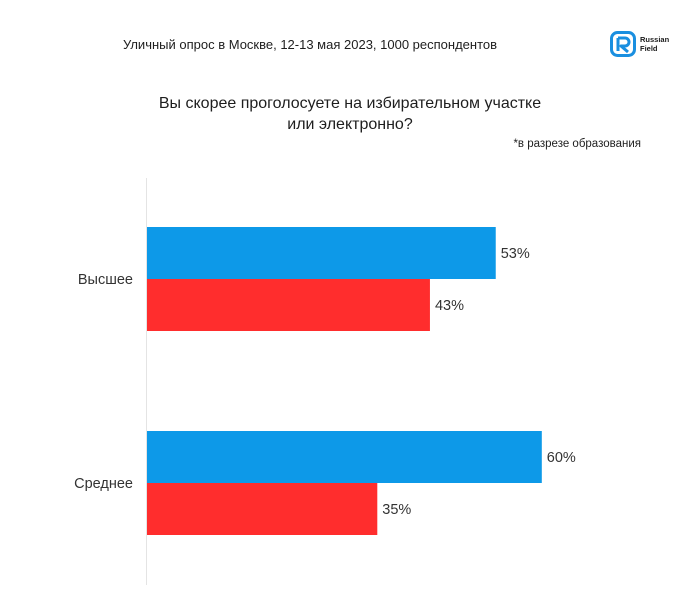 Image resolution: width=696 pixels, height=599 pixels. I want to click on russian-field-logo-text: Russian Field, so click(654, 44).